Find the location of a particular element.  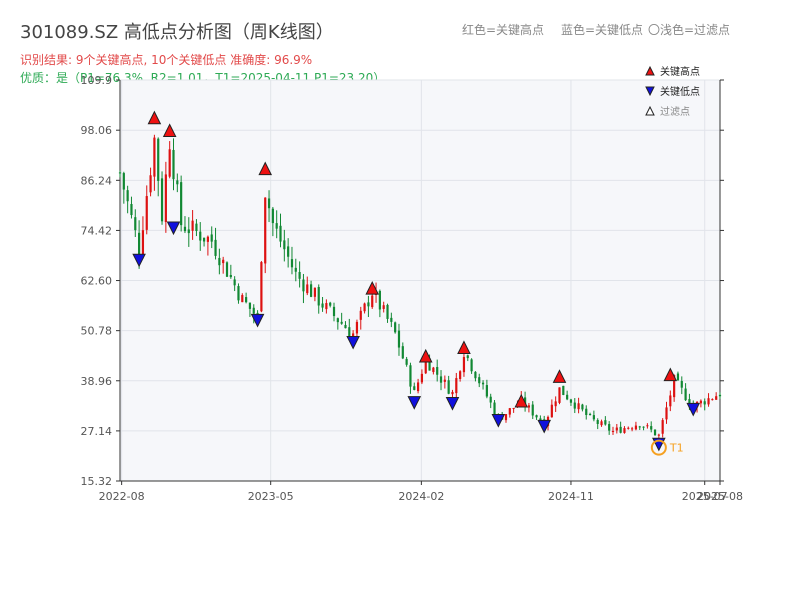

page-title: 301089.SZ 高低点分析图（周K线图） is located at coordinates (177, 32).